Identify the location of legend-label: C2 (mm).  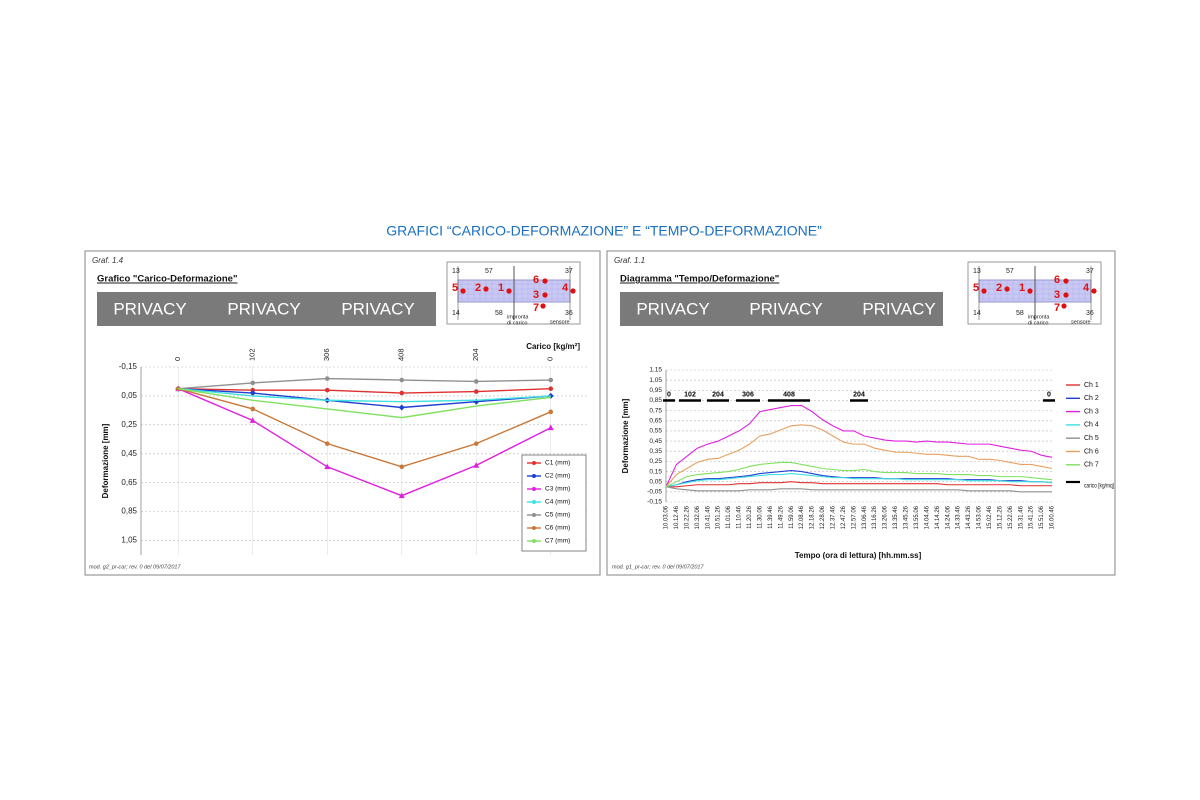
(557, 476).